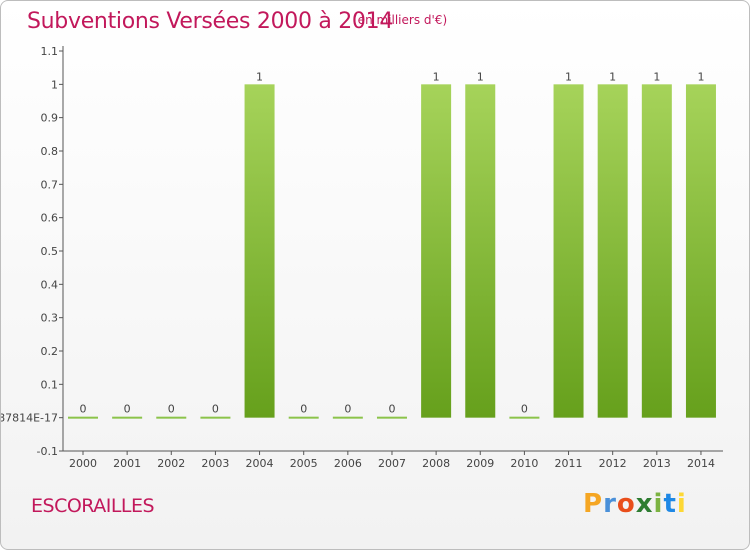  Describe the element at coordinates (480, 251) in the screenshot. I see `bar-2009` at that location.